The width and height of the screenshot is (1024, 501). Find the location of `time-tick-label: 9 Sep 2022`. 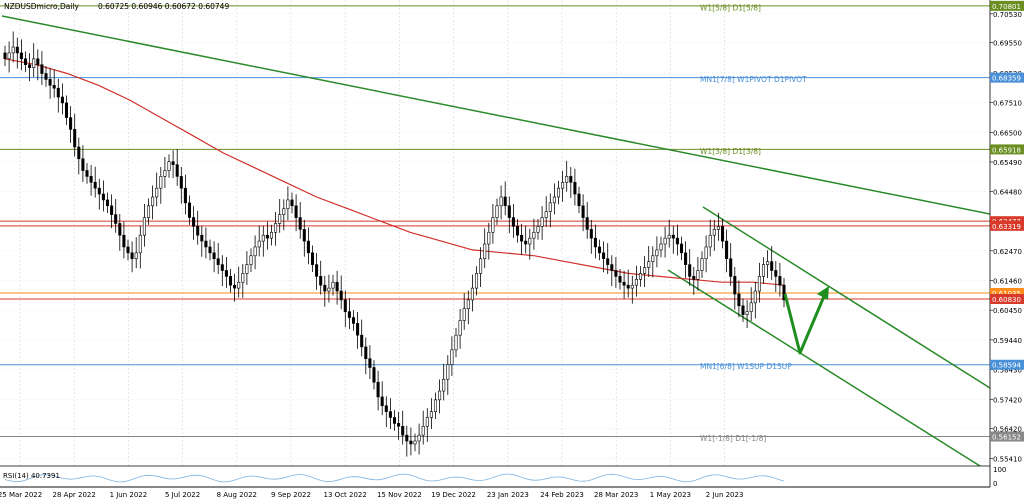

time-tick-label: 9 Sep 2022 is located at coordinates (291, 495).